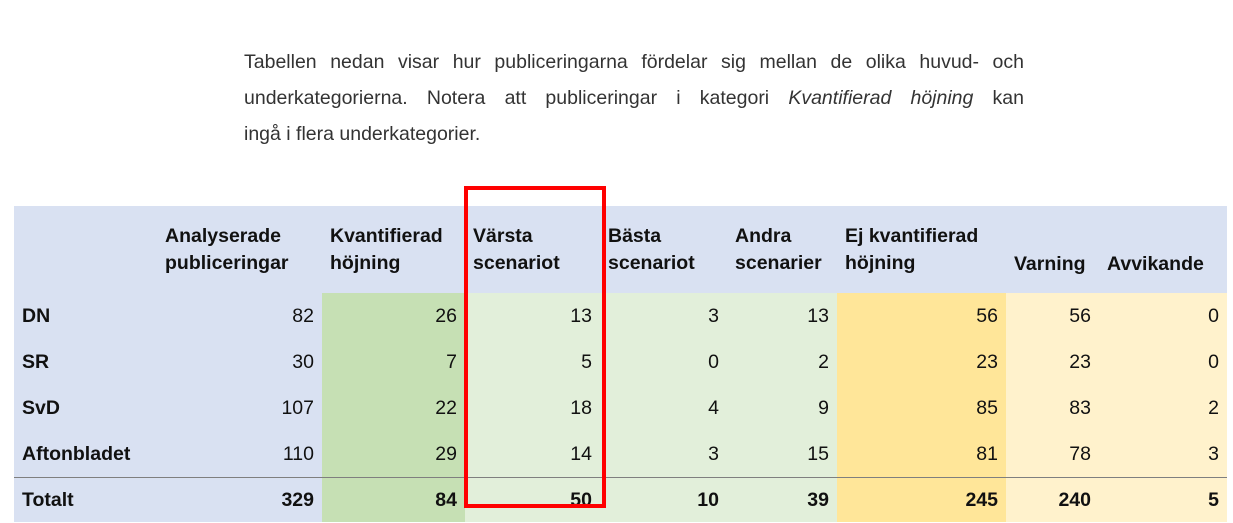 The width and height of the screenshot is (1233, 523). I want to click on cell-ej-kvantifierad: 81, so click(921, 454).